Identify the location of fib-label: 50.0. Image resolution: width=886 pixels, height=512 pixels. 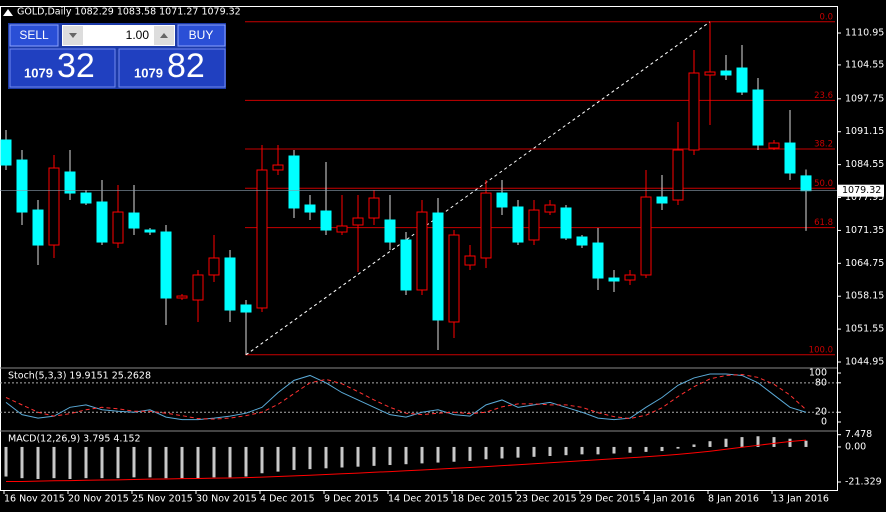
(823, 184).